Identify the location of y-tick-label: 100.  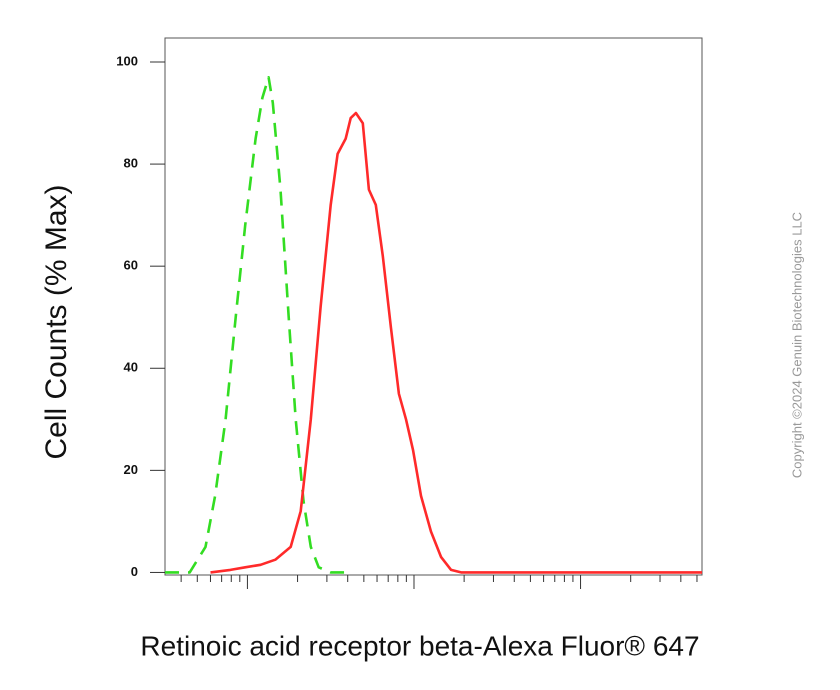
(127, 60).